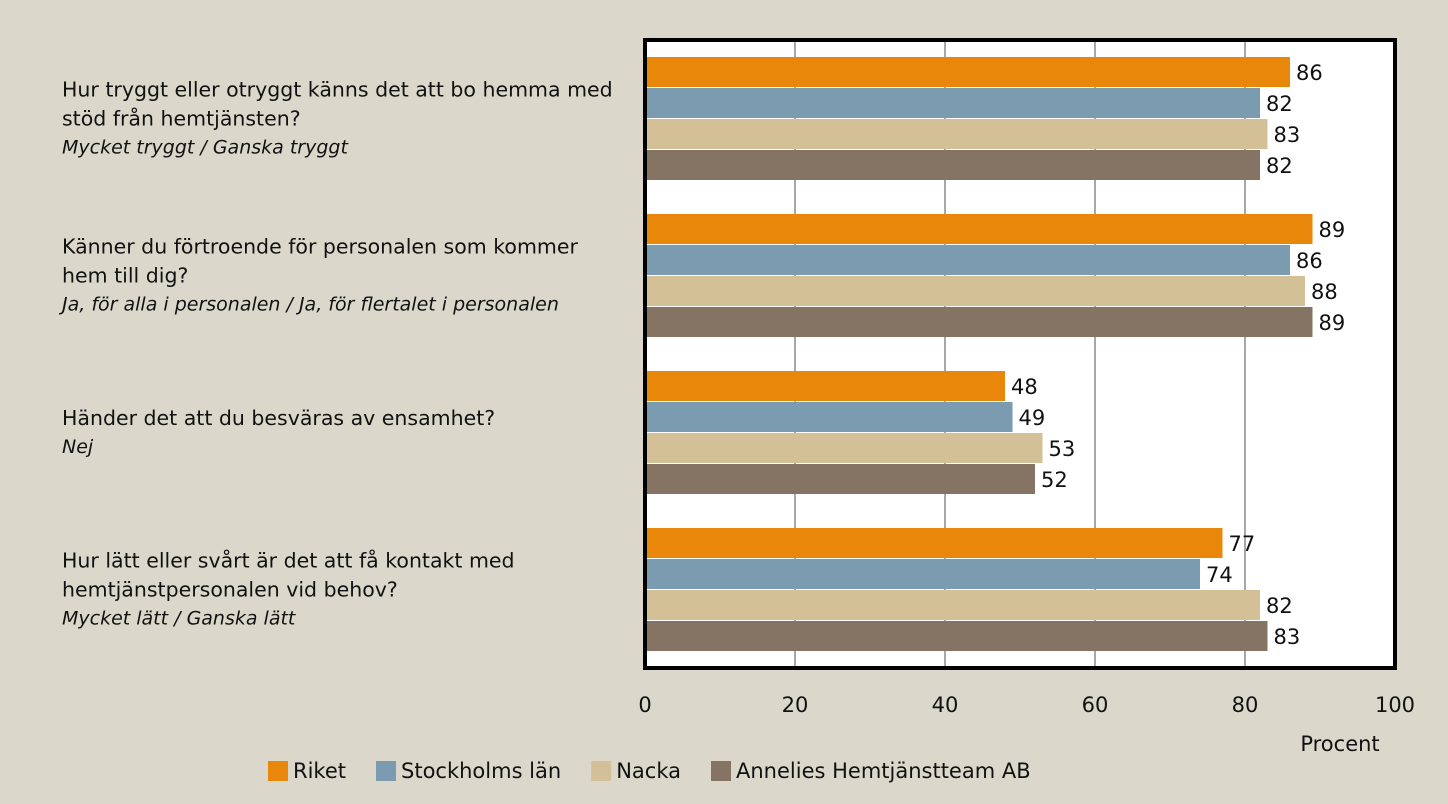 The width and height of the screenshot is (1448, 804). What do you see at coordinates (1219, 575) in the screenshot?
I see `value-label: 74` at bounding box center [1219, 575].